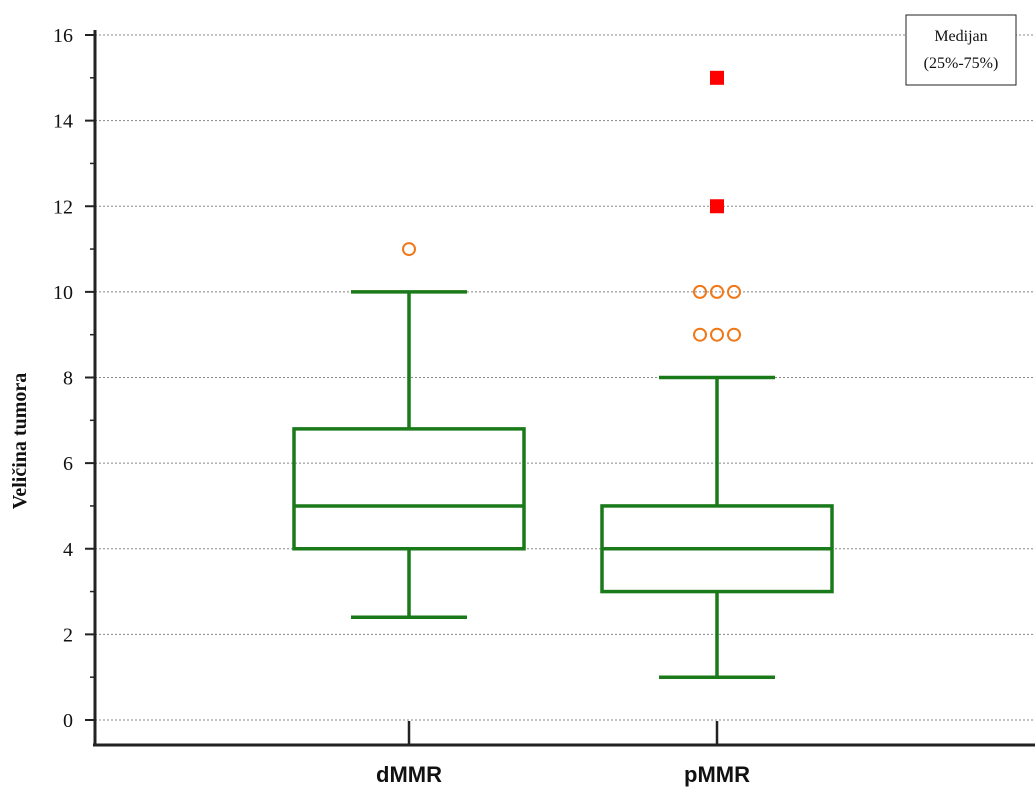 This screenshot has height=787, width=1035. What do you see at coordinates (63, 293) in the screenshot?
I see `y-tick-label: 10` at bounding box center [63, 293].